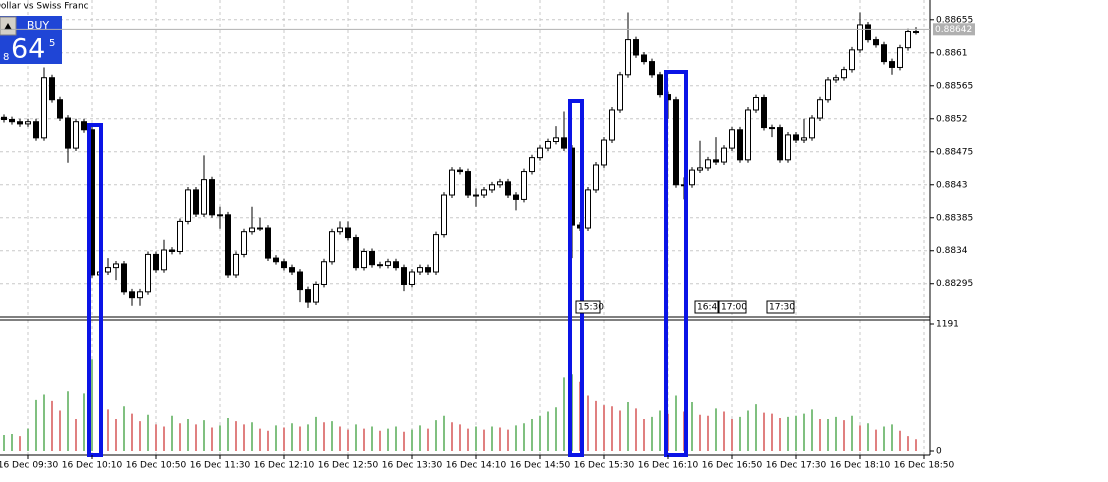 Image resolution: width=1108 pixels, height=482 pixels. What do you see at coordinates (732, 466) in the screenshot?
I see `x-tick-label: 16 Dec 16:50` at bounding box center [732, 466].